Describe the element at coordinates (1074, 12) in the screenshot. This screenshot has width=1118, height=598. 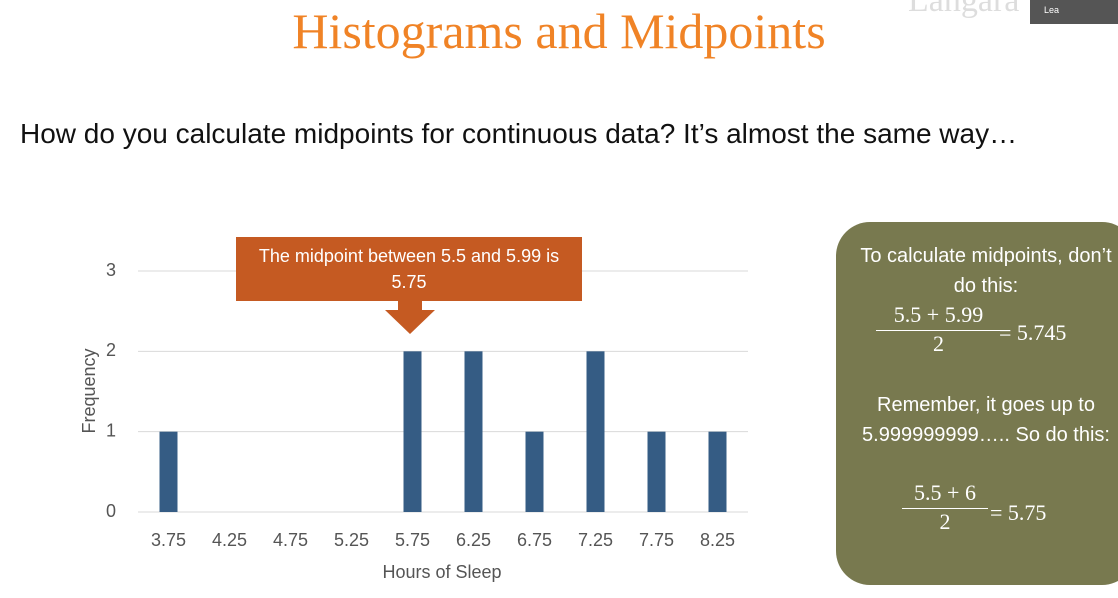
I see `video-thumbnail: Lea` at that location.